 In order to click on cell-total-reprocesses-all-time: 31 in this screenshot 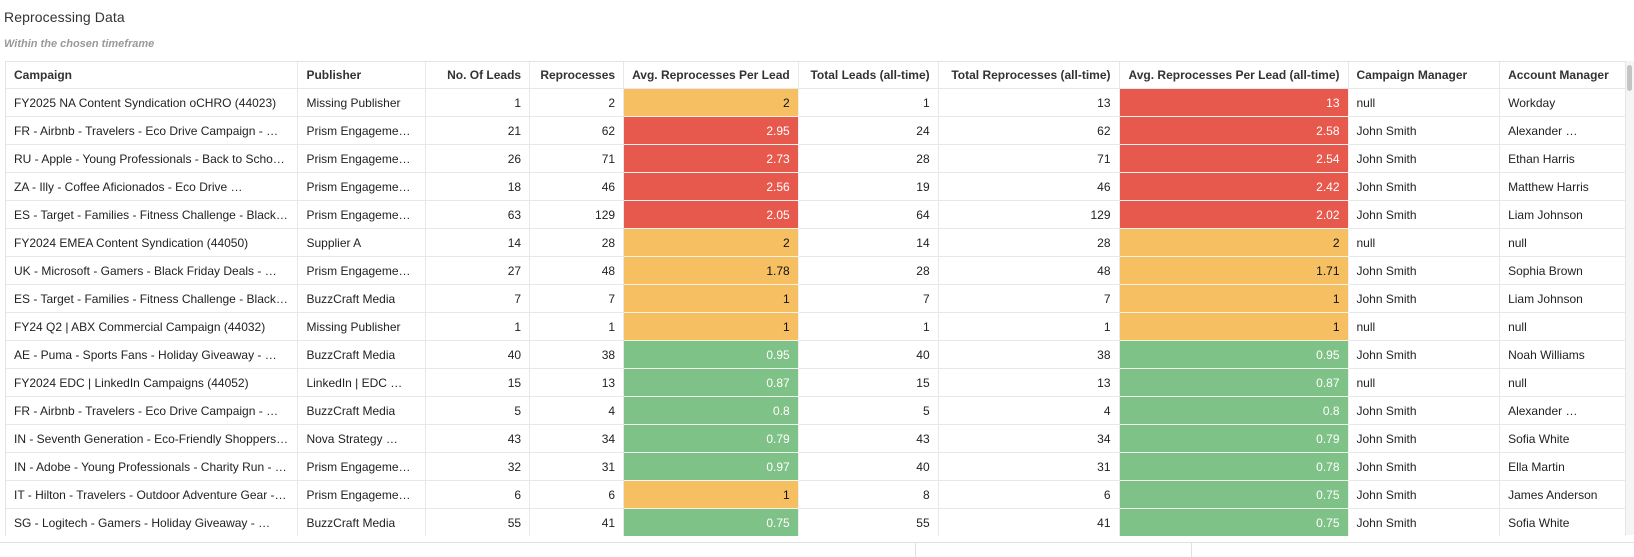, I will do `click(1029, 466)`.